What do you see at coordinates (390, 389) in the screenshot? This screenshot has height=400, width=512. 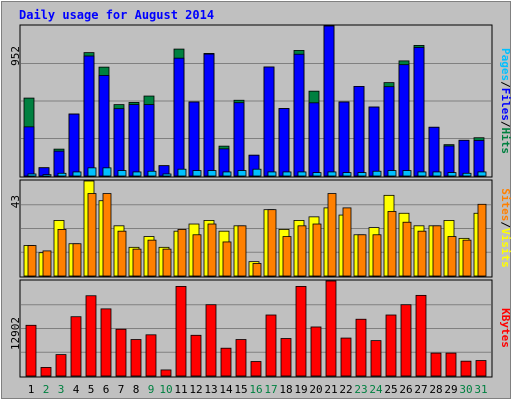 I see `x-label-day-25: 25` at bounding box center [390, 389].